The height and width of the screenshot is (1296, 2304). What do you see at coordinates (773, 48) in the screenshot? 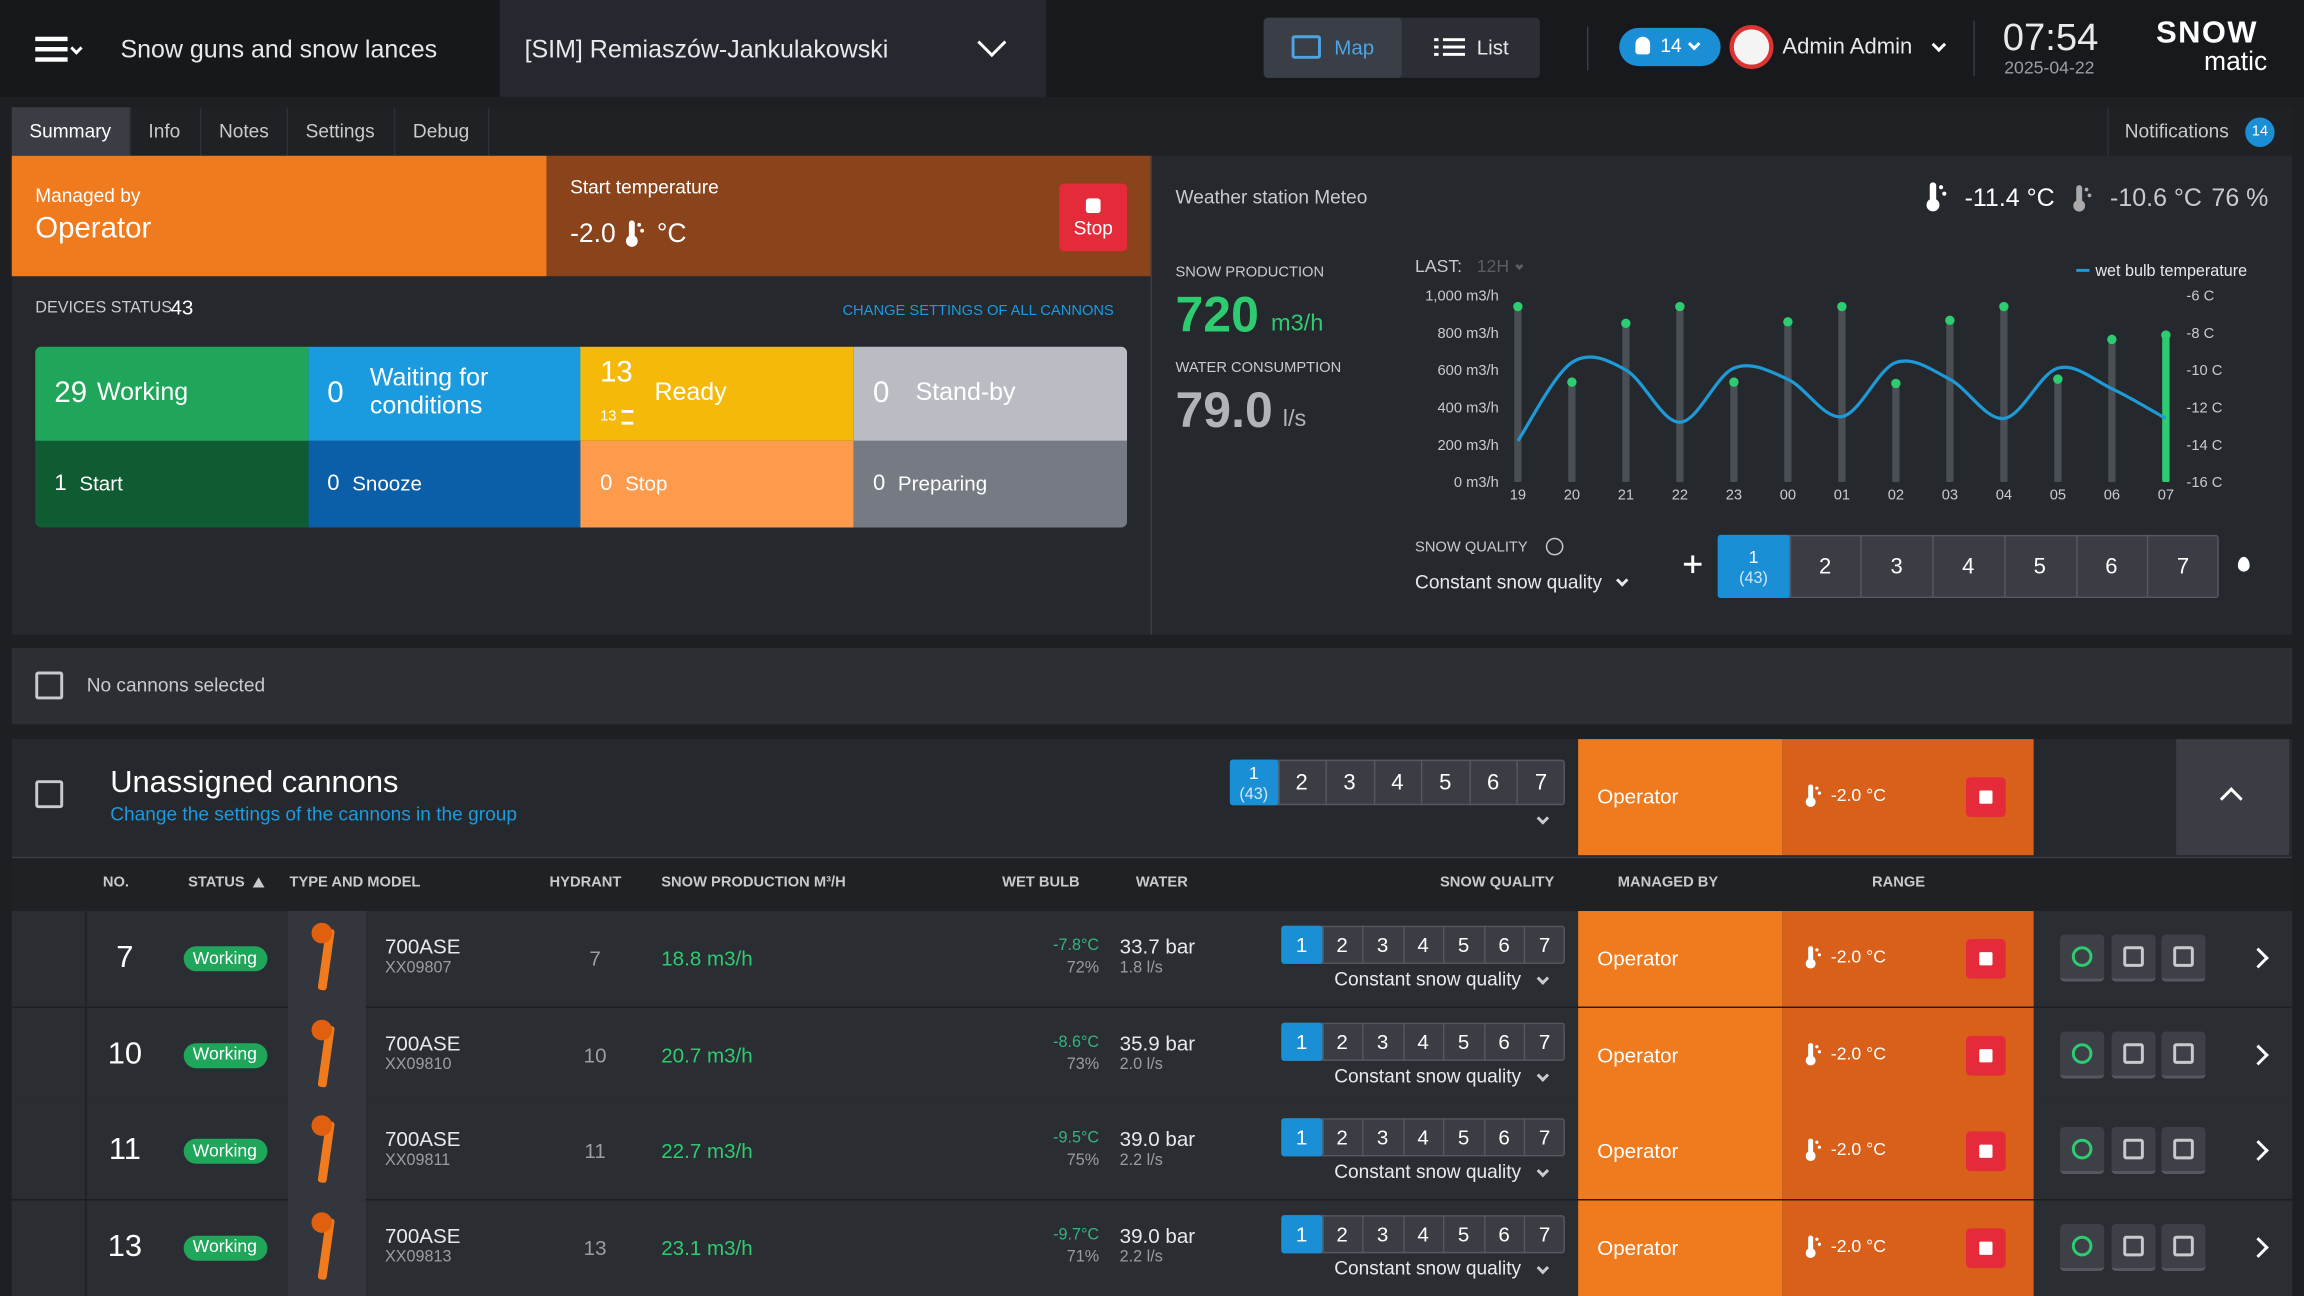
I see `site-selector` at bounding box center [773, 48].